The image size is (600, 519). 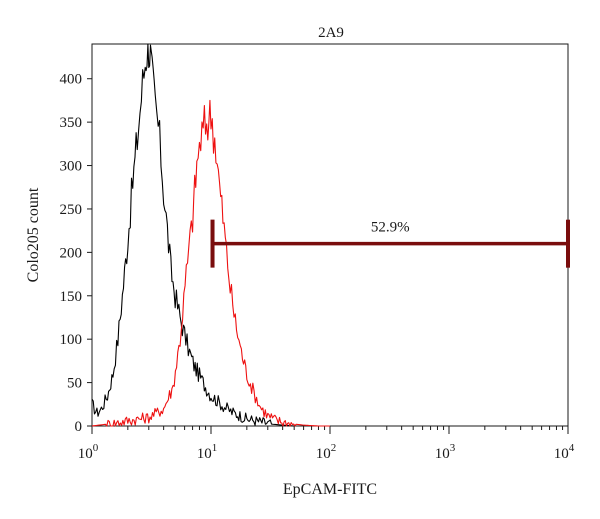 I want to click on y-tick-labels: 0 50 100 150 200 250 300 350 400, so click(x=71, y=253).